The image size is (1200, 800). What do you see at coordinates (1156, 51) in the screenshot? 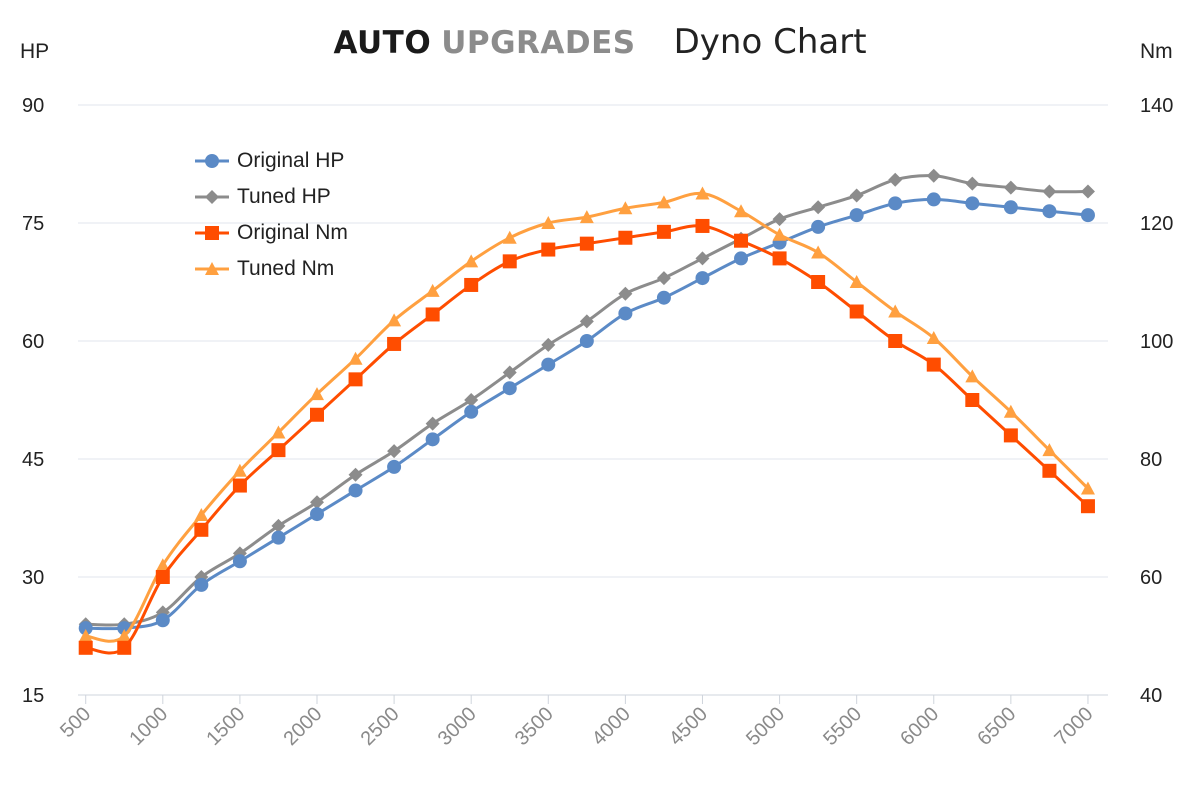
I see `right-axis-unit: Nm` at bounding box center [1156, 51].